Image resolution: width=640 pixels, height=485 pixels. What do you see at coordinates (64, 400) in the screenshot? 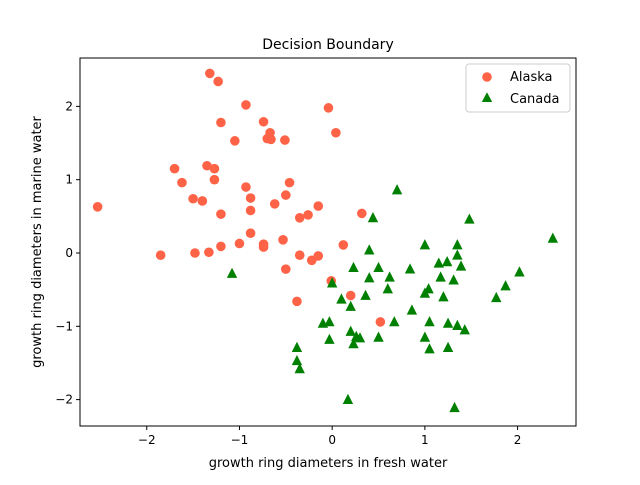
I see `y-tick-label: −2` at bounding box center [64, 400].